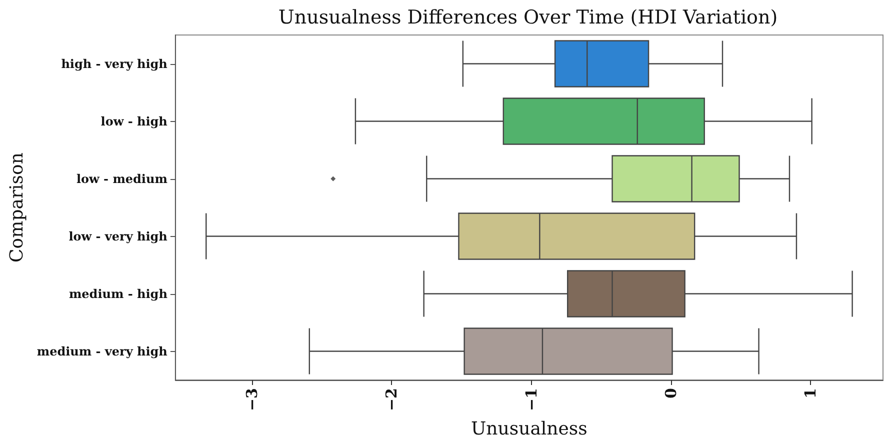 The image size is (886, 443). Describe the element at coordinates (102, 351) in the screenshot. I see `y-tick-label: medium - very high` at that location.